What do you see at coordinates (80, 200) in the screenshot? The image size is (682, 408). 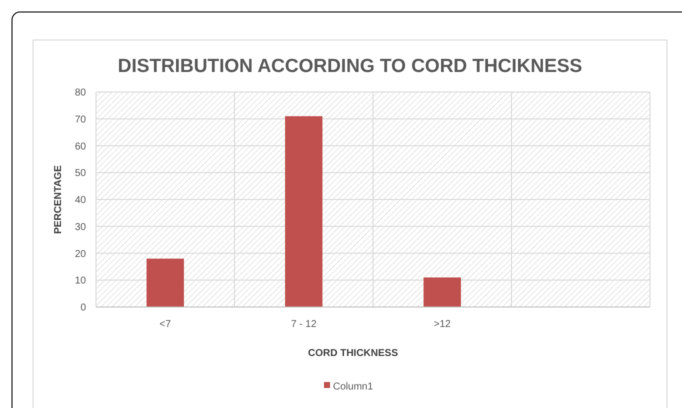 I see `y-tick-label: 40` at bounding box center [80, 200].